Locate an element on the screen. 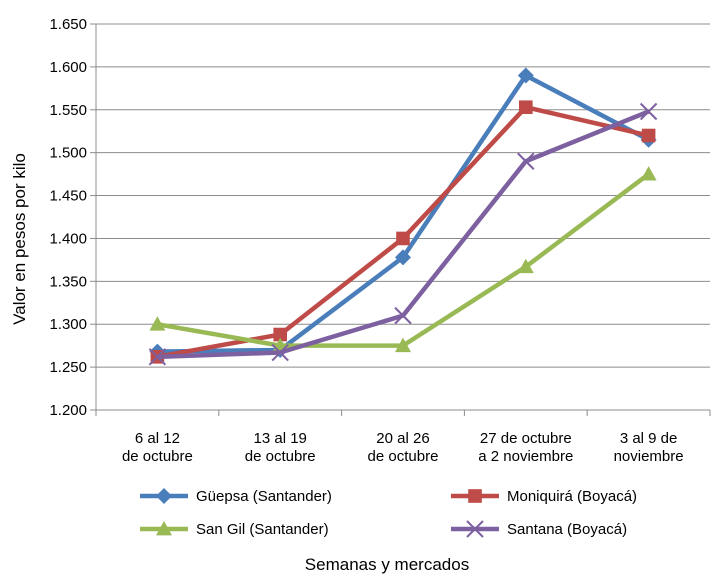 The height and width of the screenshot is (575, 715). legend-item: Güepsa (Santander) is located at coordinates (236, 496).